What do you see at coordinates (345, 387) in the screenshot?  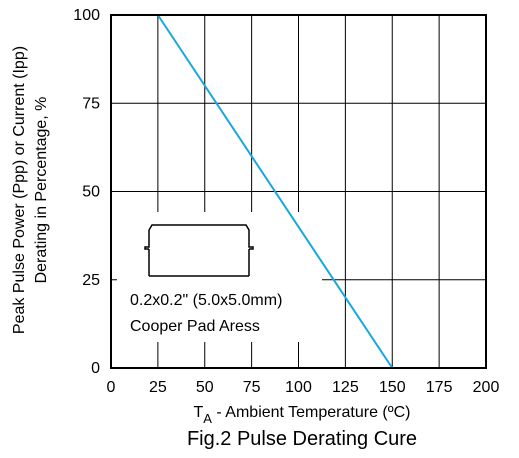 I see `x-tick-label: 125` at bounding box center [345, 387].